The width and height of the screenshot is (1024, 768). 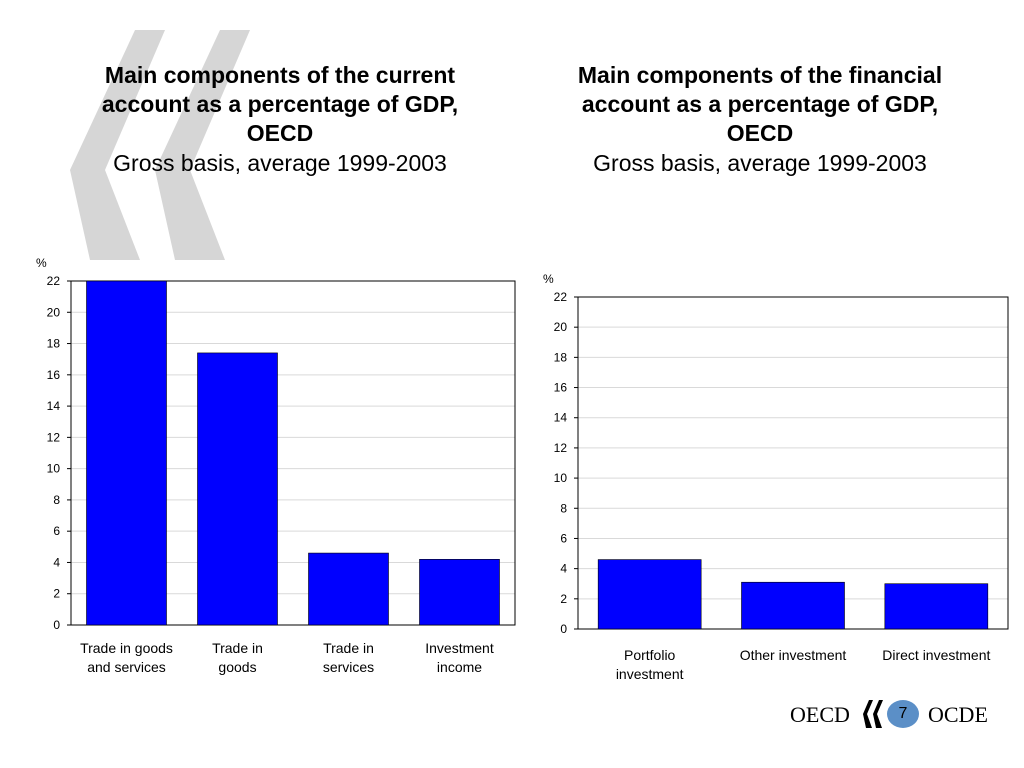 I want to click on logo-text-ocde: OCDE, so click(x=958, y=714).